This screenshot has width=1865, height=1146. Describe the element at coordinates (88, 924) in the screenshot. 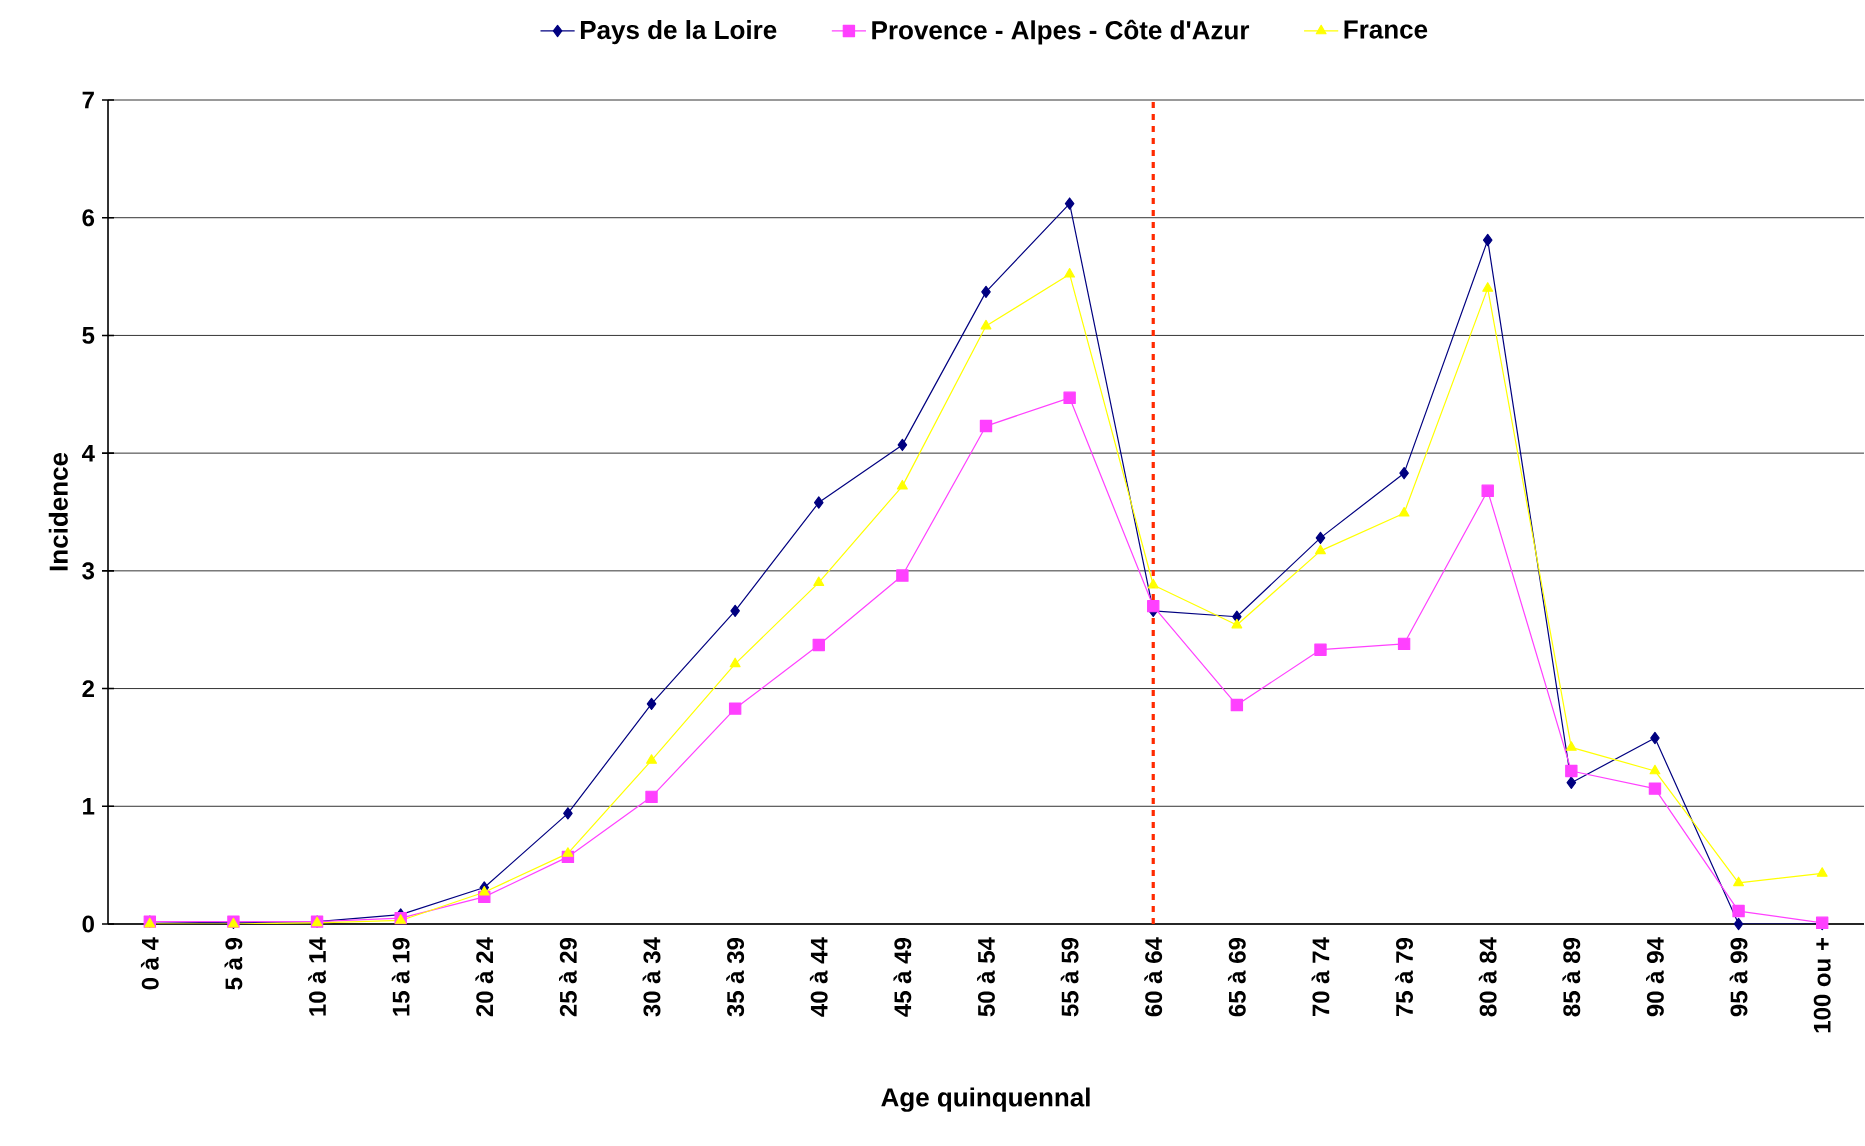

I see `y-tick-label: 0` at that location.